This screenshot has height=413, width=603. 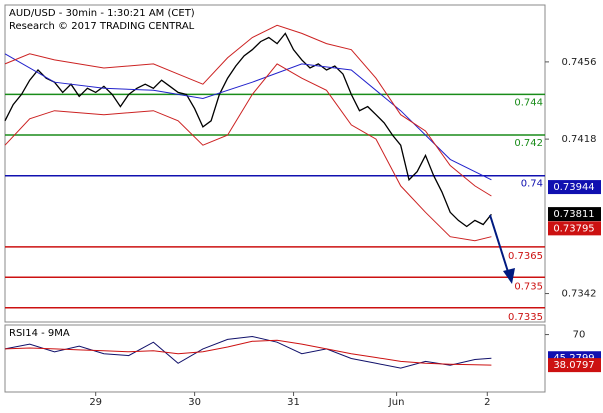 What do you see at coordinates (102, 13) in the screenshot?
I see `chart-title: AUD/USD - 30min - 1:30:21 AM (CET)` at bounding box center [102, 13].